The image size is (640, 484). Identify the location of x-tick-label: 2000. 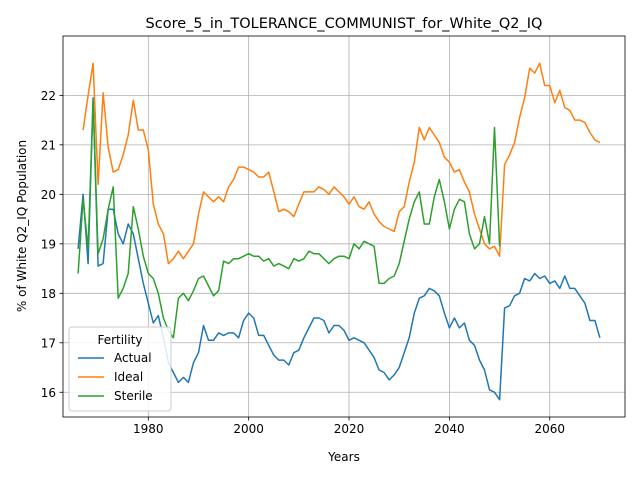
(248, 429).